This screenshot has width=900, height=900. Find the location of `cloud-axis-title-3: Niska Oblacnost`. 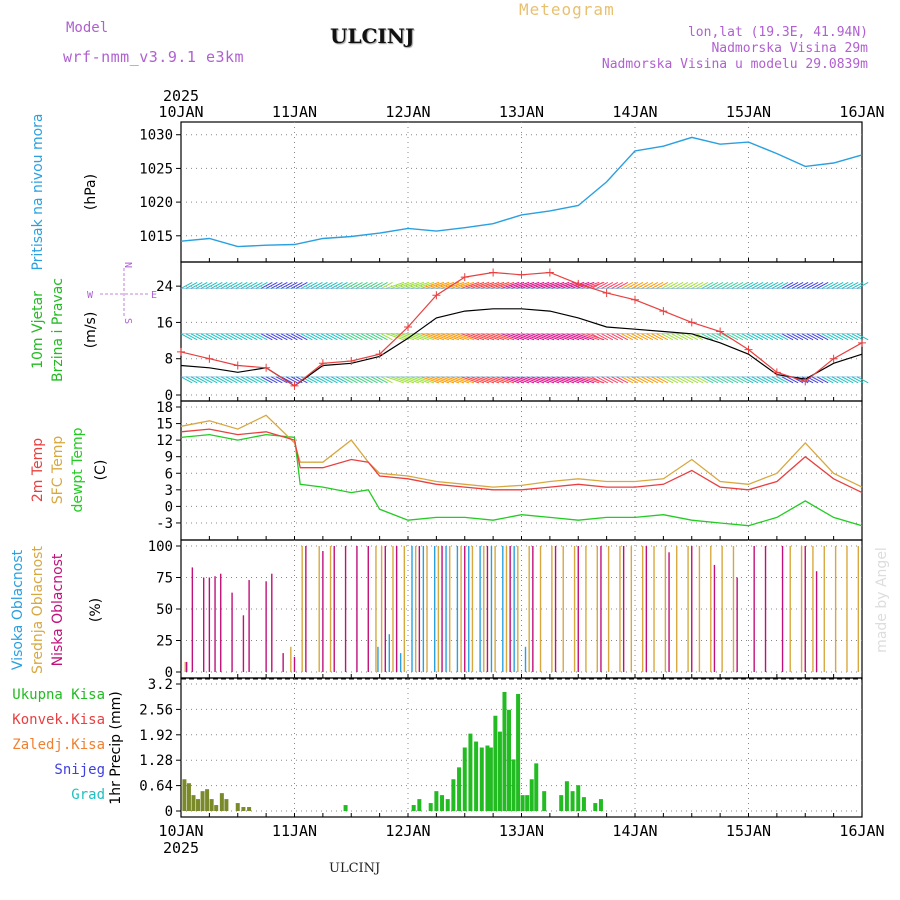

cloud-axis-title-3: Niska Oblacnost is located at coordinates (58, 609).